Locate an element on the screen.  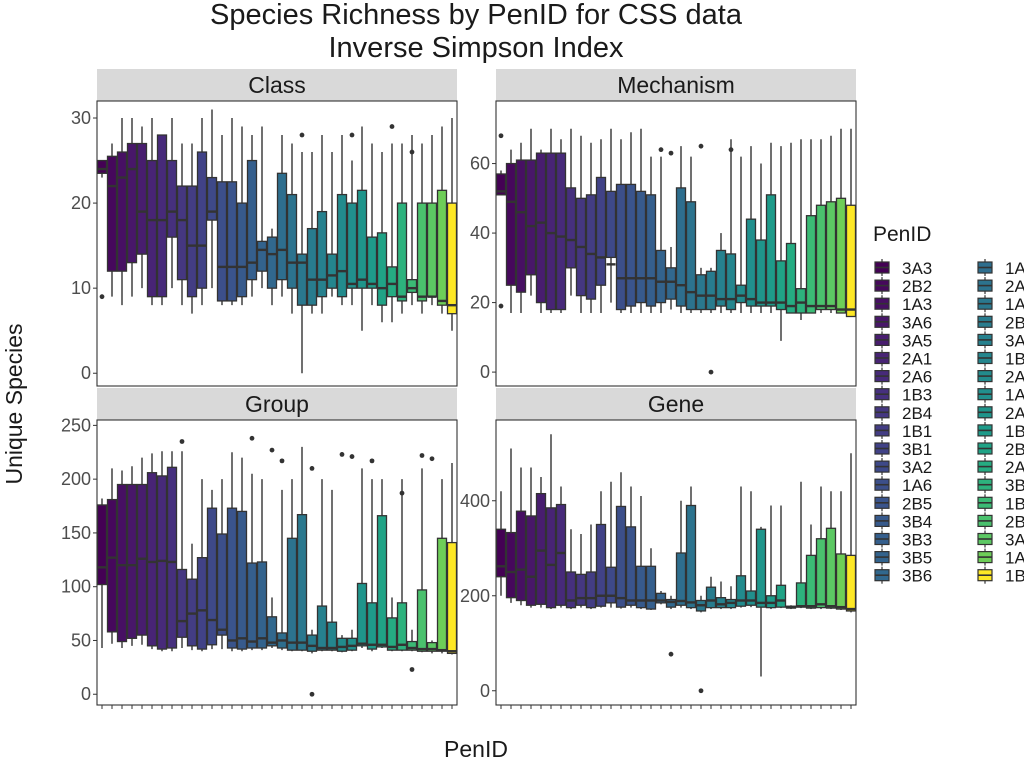
box-3B2 is located at coordinates (402, 228).